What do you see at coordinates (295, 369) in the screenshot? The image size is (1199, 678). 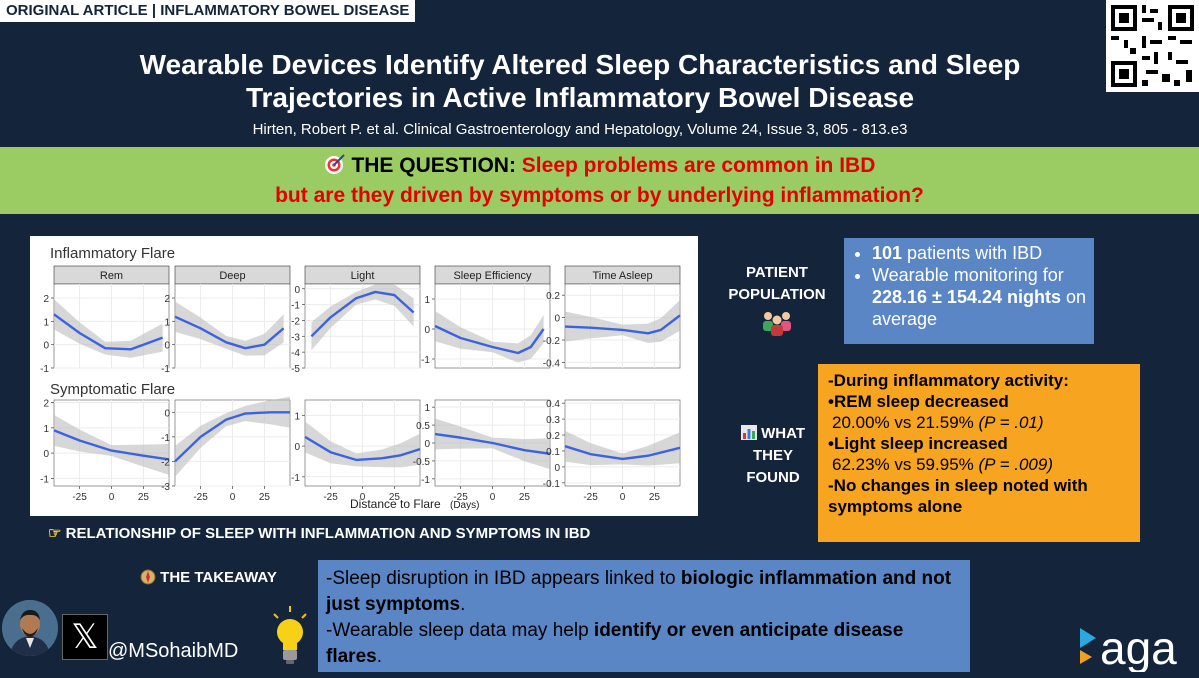 I see `y-tick-label: -5` at bounding box center [295, 369].